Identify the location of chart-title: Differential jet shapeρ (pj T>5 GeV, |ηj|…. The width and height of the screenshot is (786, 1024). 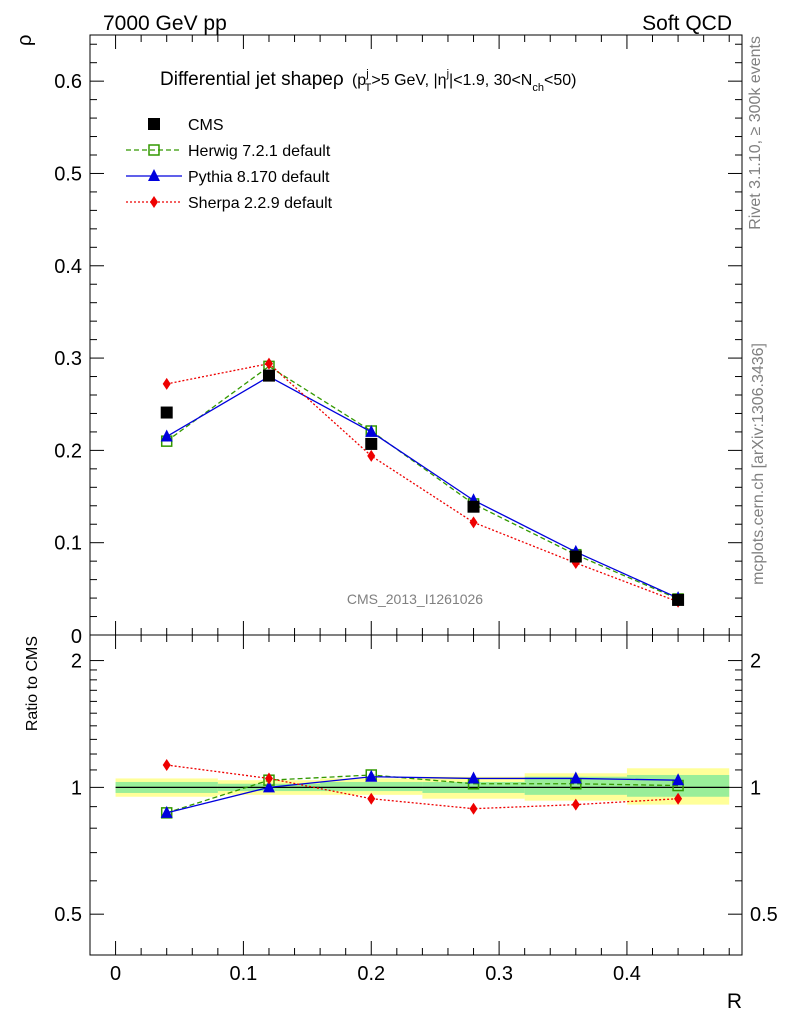
(368, 81).